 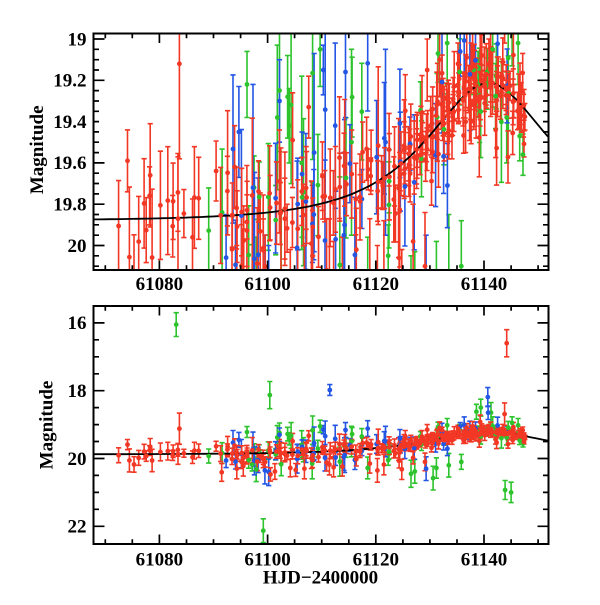 What do you see at coordinates (77, 527) in the screenshot?
I see `svg-text: 22` at bounding box center [77, 527].